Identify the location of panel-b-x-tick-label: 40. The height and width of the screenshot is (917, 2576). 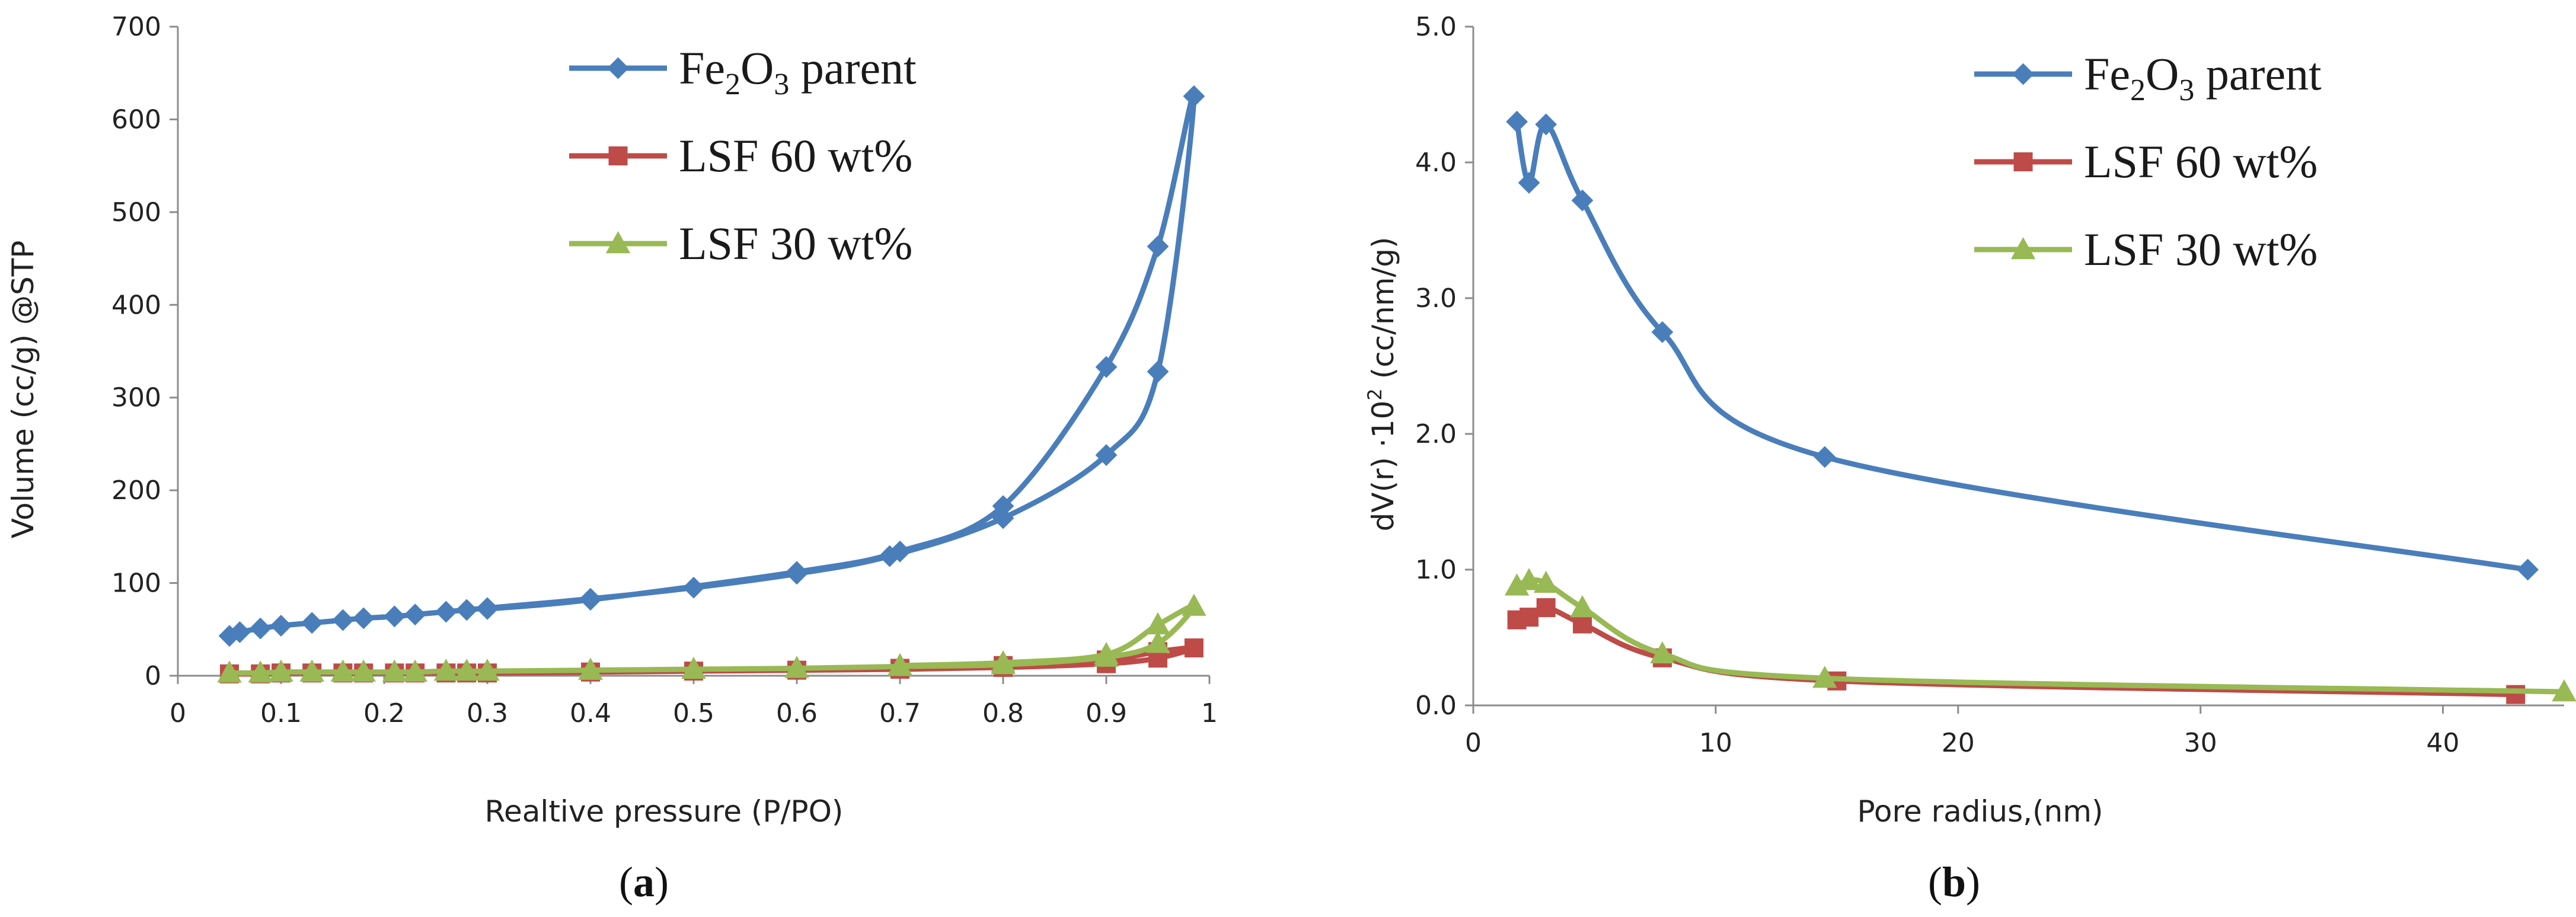
(2443, 743).